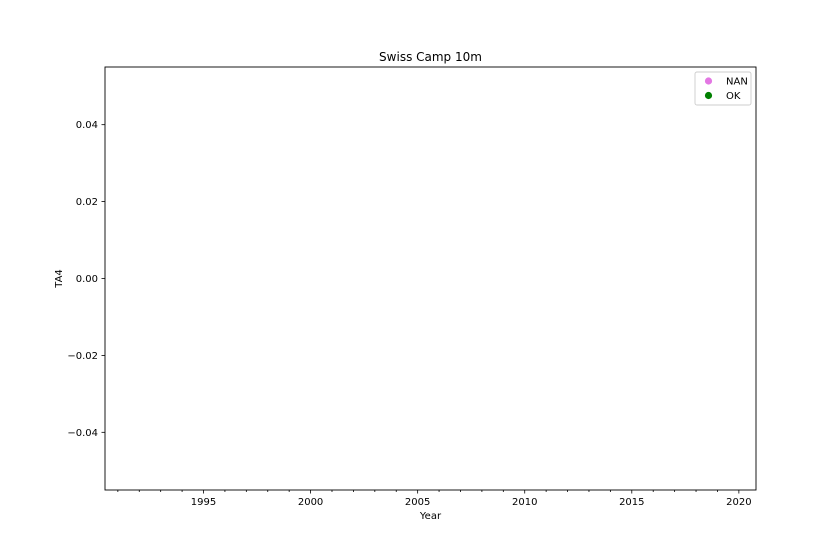 The width and height of the screenshot is (840, 560). I want to click on legend-marker-ok, so click(708, 95).